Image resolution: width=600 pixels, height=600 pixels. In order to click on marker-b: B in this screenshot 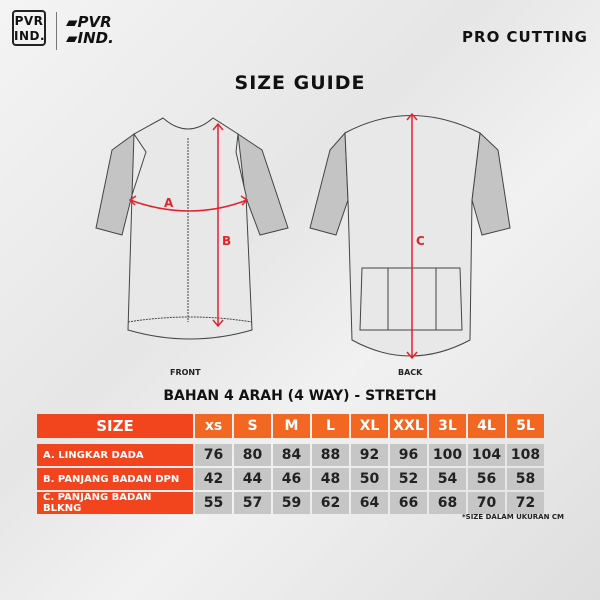, I will do `click(227, 241)`.